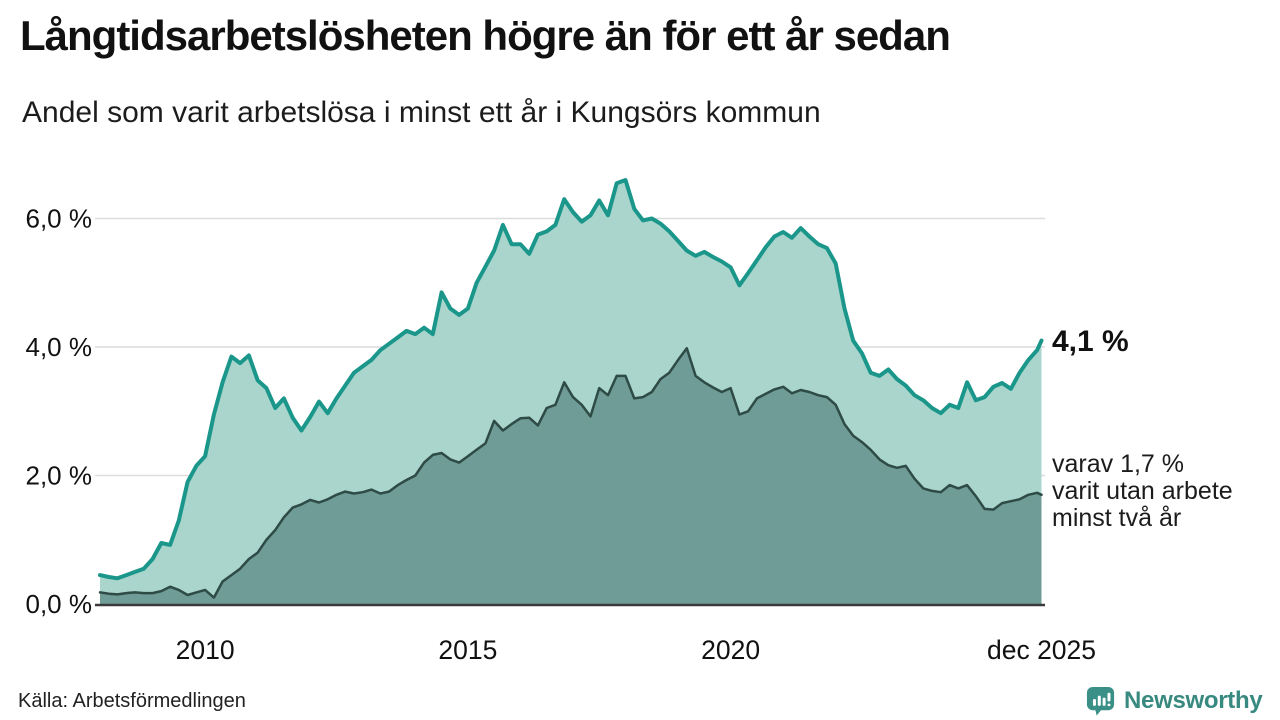 Image resolution: width=1280 pixels, height=720 pixels. Describe the element at coordinates (1118, 464) in the screenshot. I see `annotation-secondary-line1: varav 1,7 %` at that location.